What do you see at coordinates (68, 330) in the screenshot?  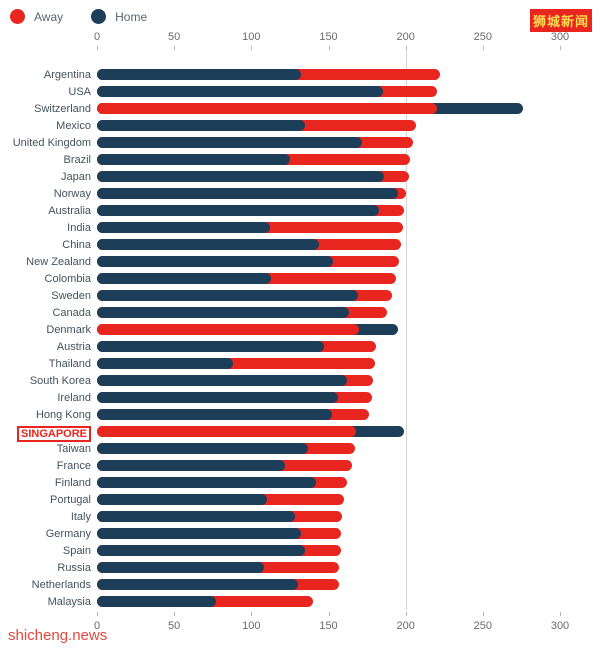 I see `country-label-text: Denmark` at bounding box center [68, 330].